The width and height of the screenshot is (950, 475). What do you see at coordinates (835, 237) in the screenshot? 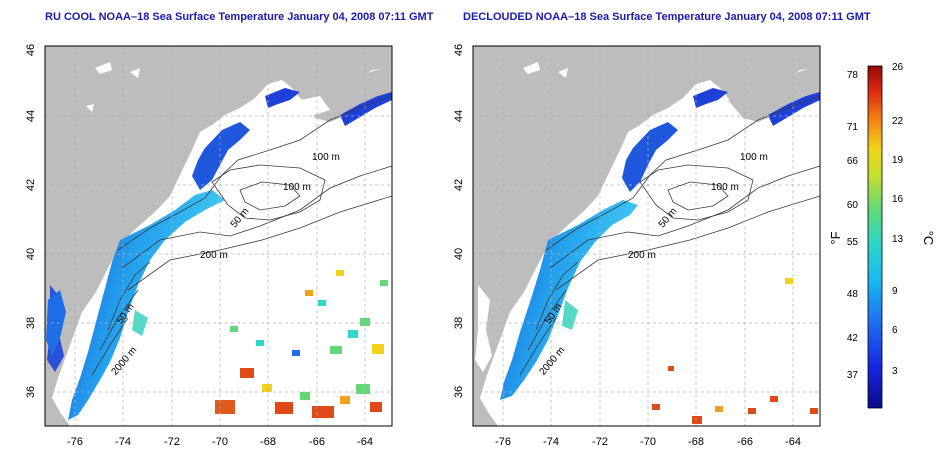
I see `fahrenheit-unit-label: °F` at bounding box center [835, 237].